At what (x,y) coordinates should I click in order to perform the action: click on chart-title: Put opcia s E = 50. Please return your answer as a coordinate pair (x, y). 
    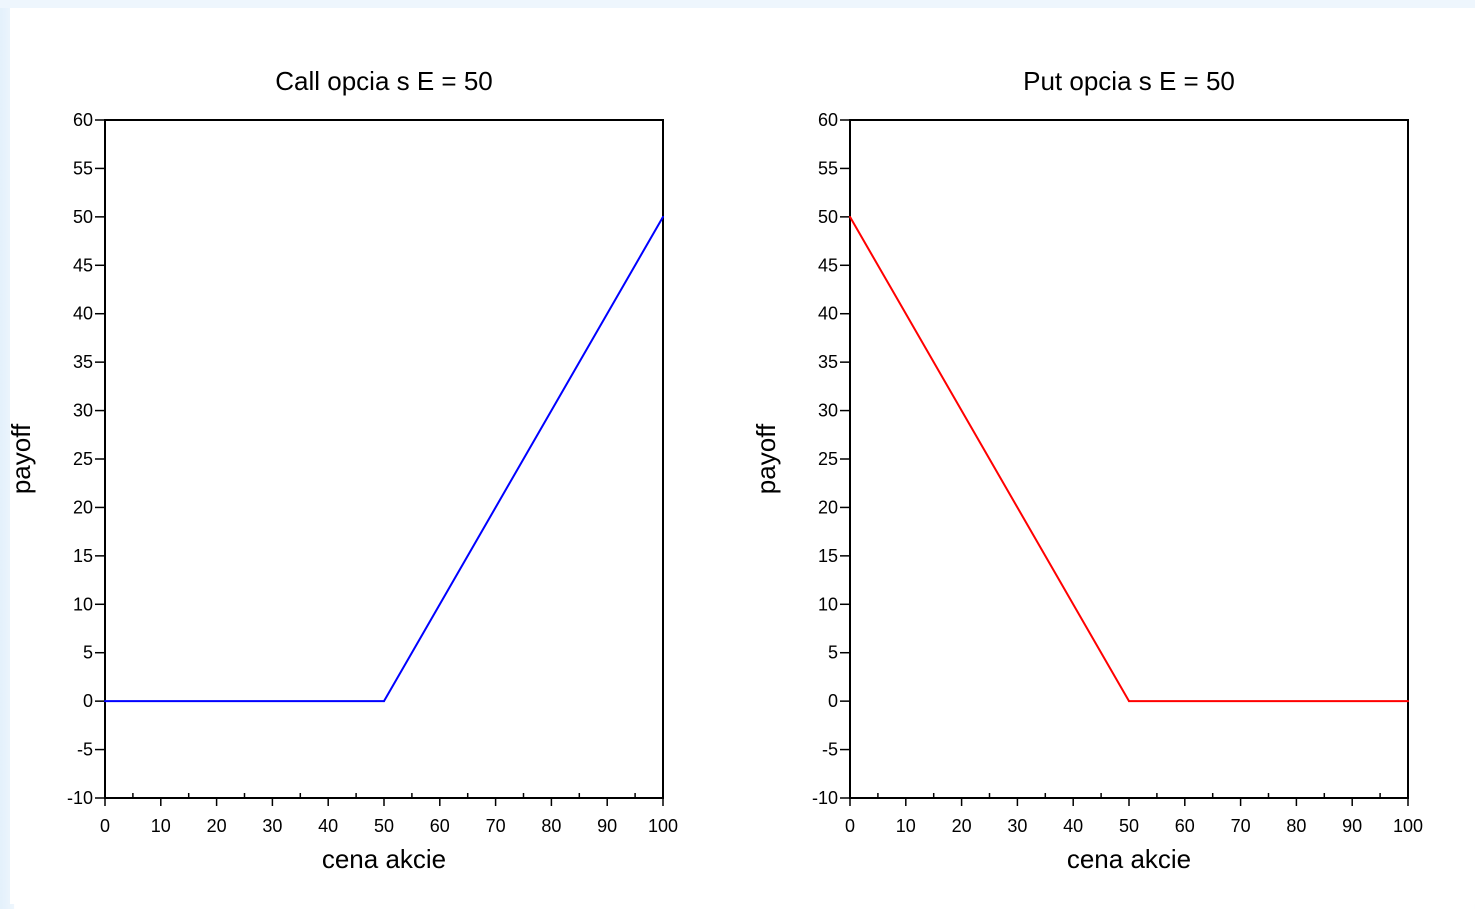
    Looking at the image, I should click on (1129, 81).